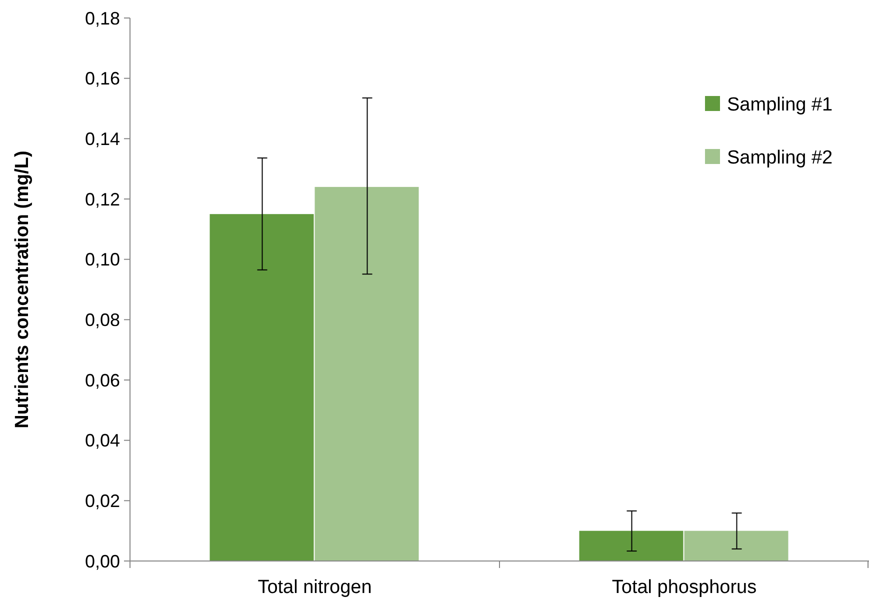 The image size is (869, 611). I want to click on y-tick-label: 0,06, so click(102, 380).